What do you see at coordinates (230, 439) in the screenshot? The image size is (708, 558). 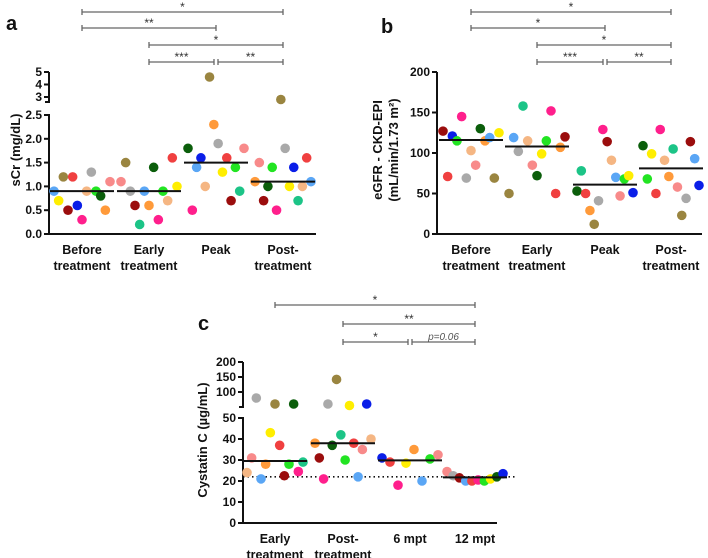 I see `y-tick-label: 40` at bounding box center [230, 439].